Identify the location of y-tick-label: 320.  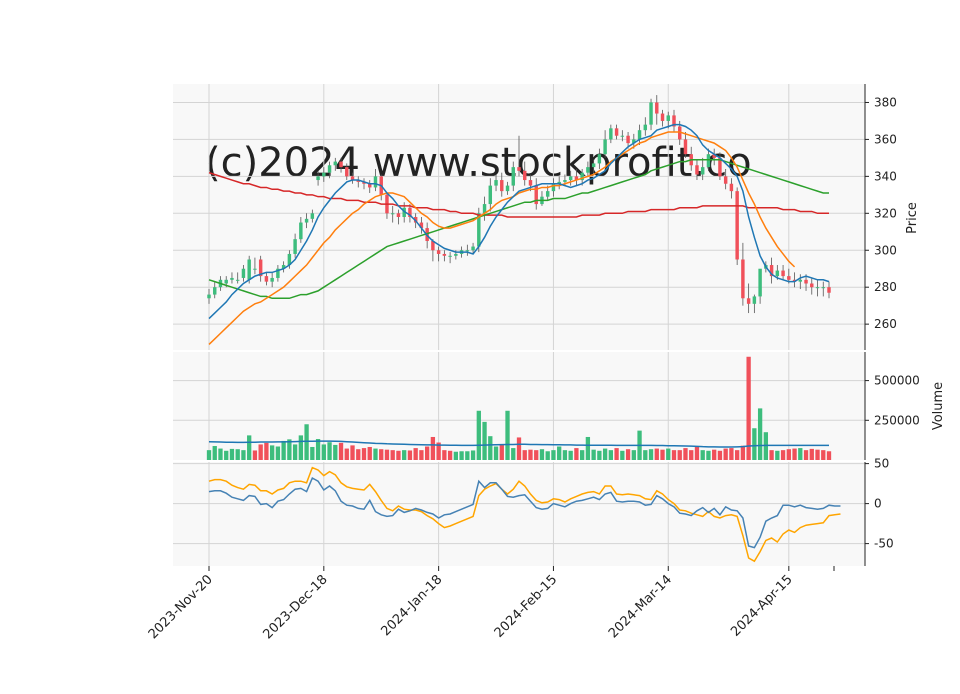
(885, 213).